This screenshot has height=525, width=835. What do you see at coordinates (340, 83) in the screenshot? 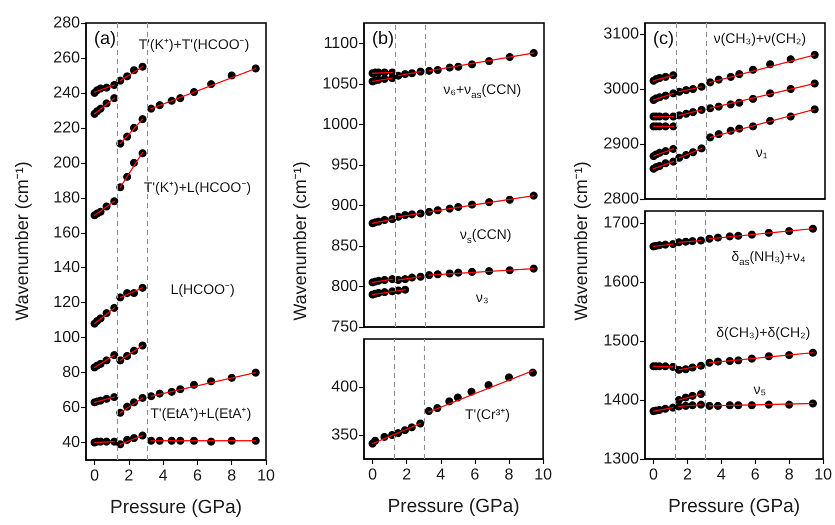
I see `y-tick-label: 1050` at bounding box center [340, 83].